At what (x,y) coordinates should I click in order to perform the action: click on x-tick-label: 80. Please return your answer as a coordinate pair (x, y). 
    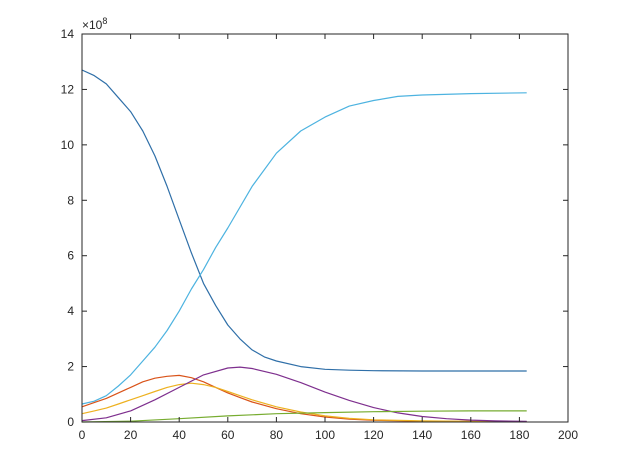
    Looking at the image, I should click on (277, 435).